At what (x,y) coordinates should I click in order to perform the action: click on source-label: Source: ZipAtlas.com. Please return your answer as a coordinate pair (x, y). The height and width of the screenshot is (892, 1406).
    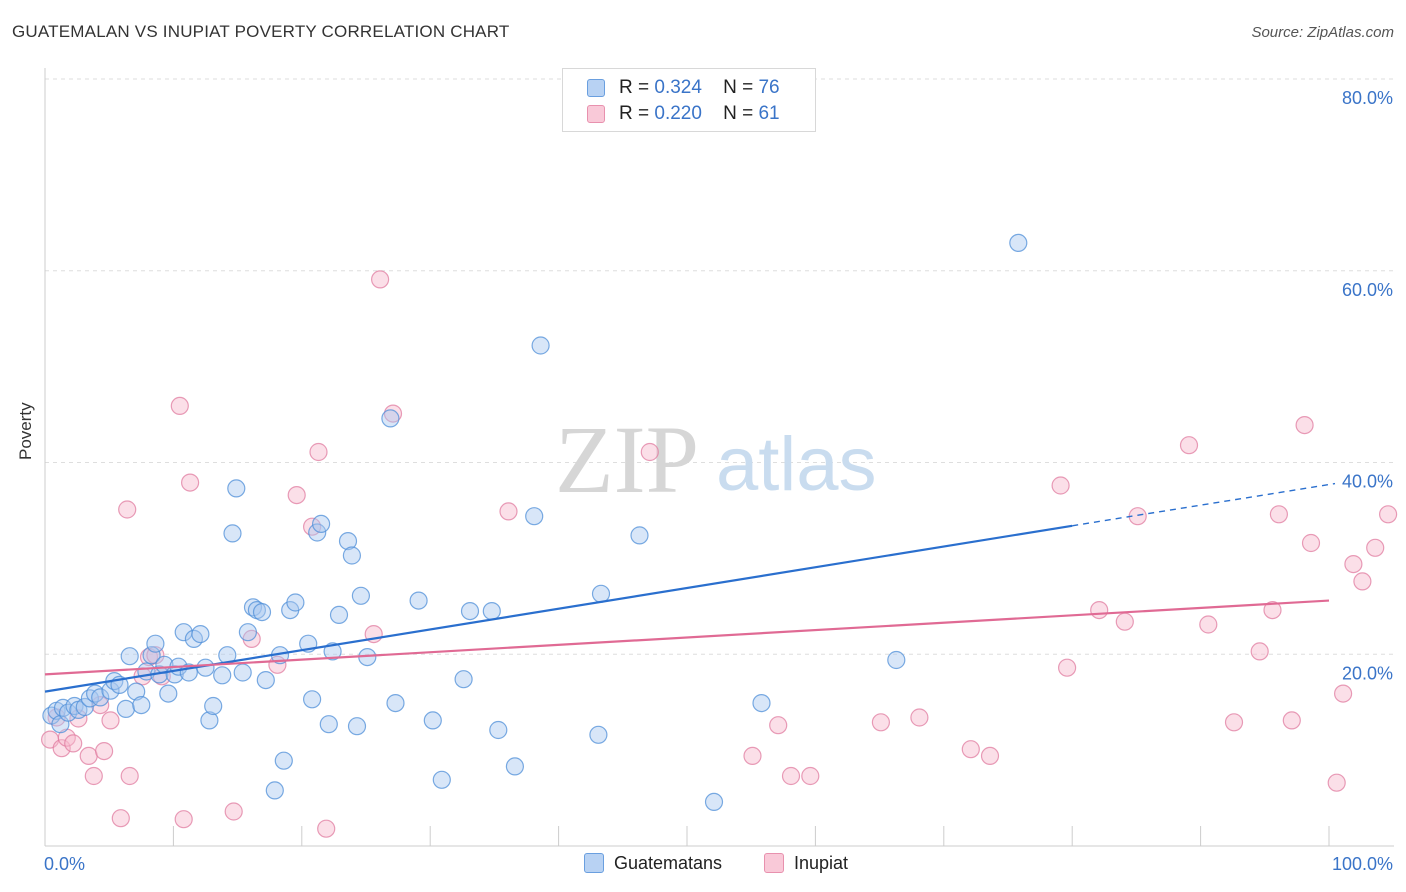
    Looking at the image, I should click on (1322, 32).